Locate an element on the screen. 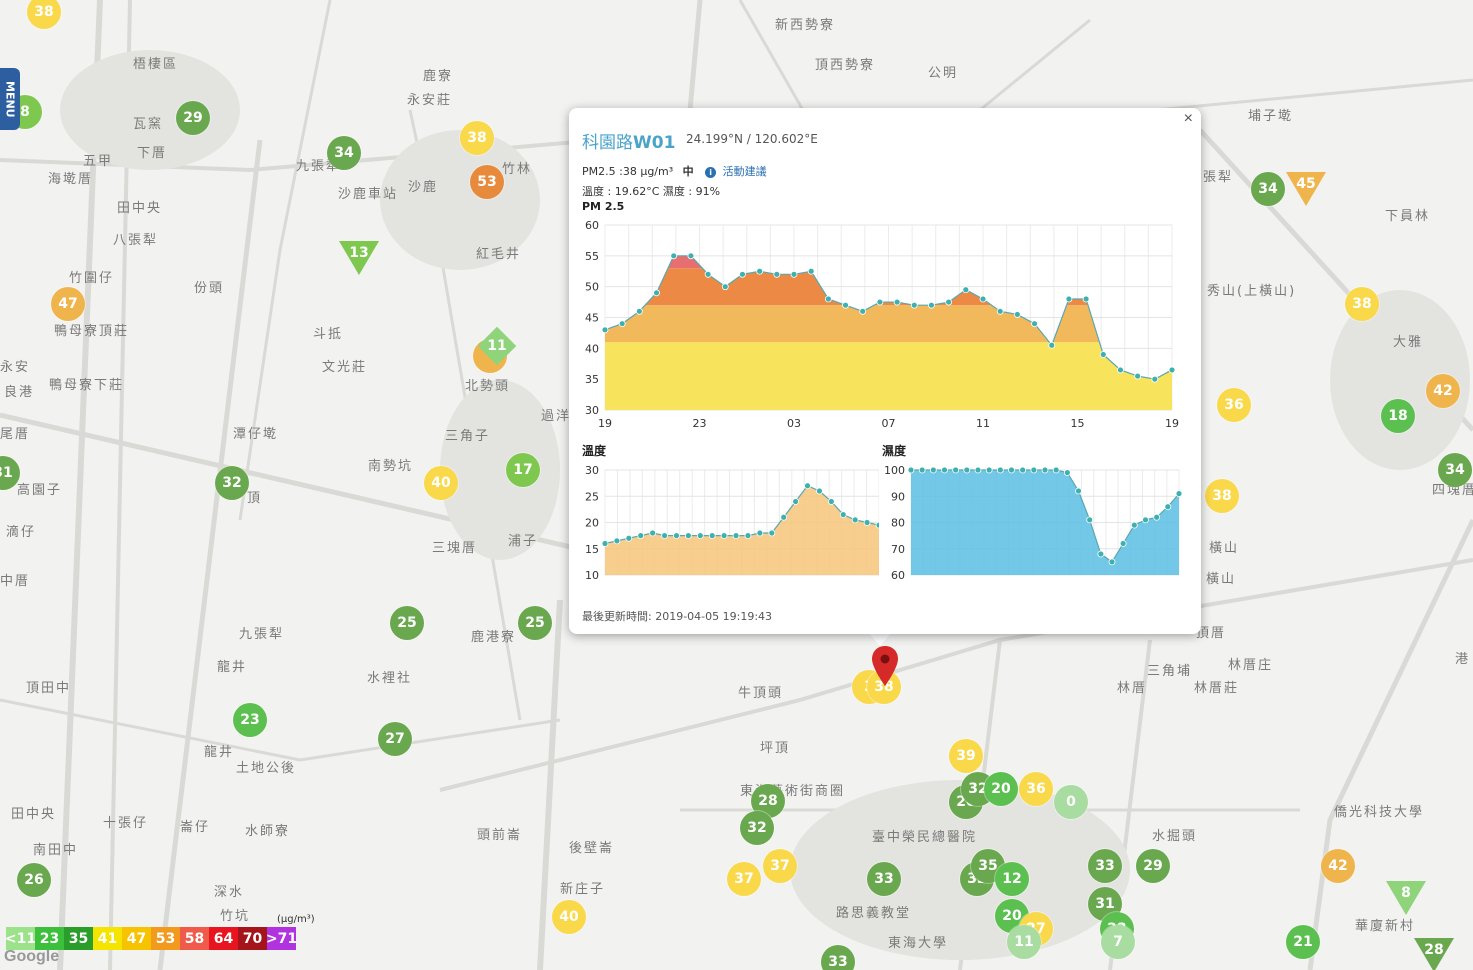 Image resolution: width=1473 pixels, height=970 pixels. place-label: 頂 is located at coordinates (255, 498).